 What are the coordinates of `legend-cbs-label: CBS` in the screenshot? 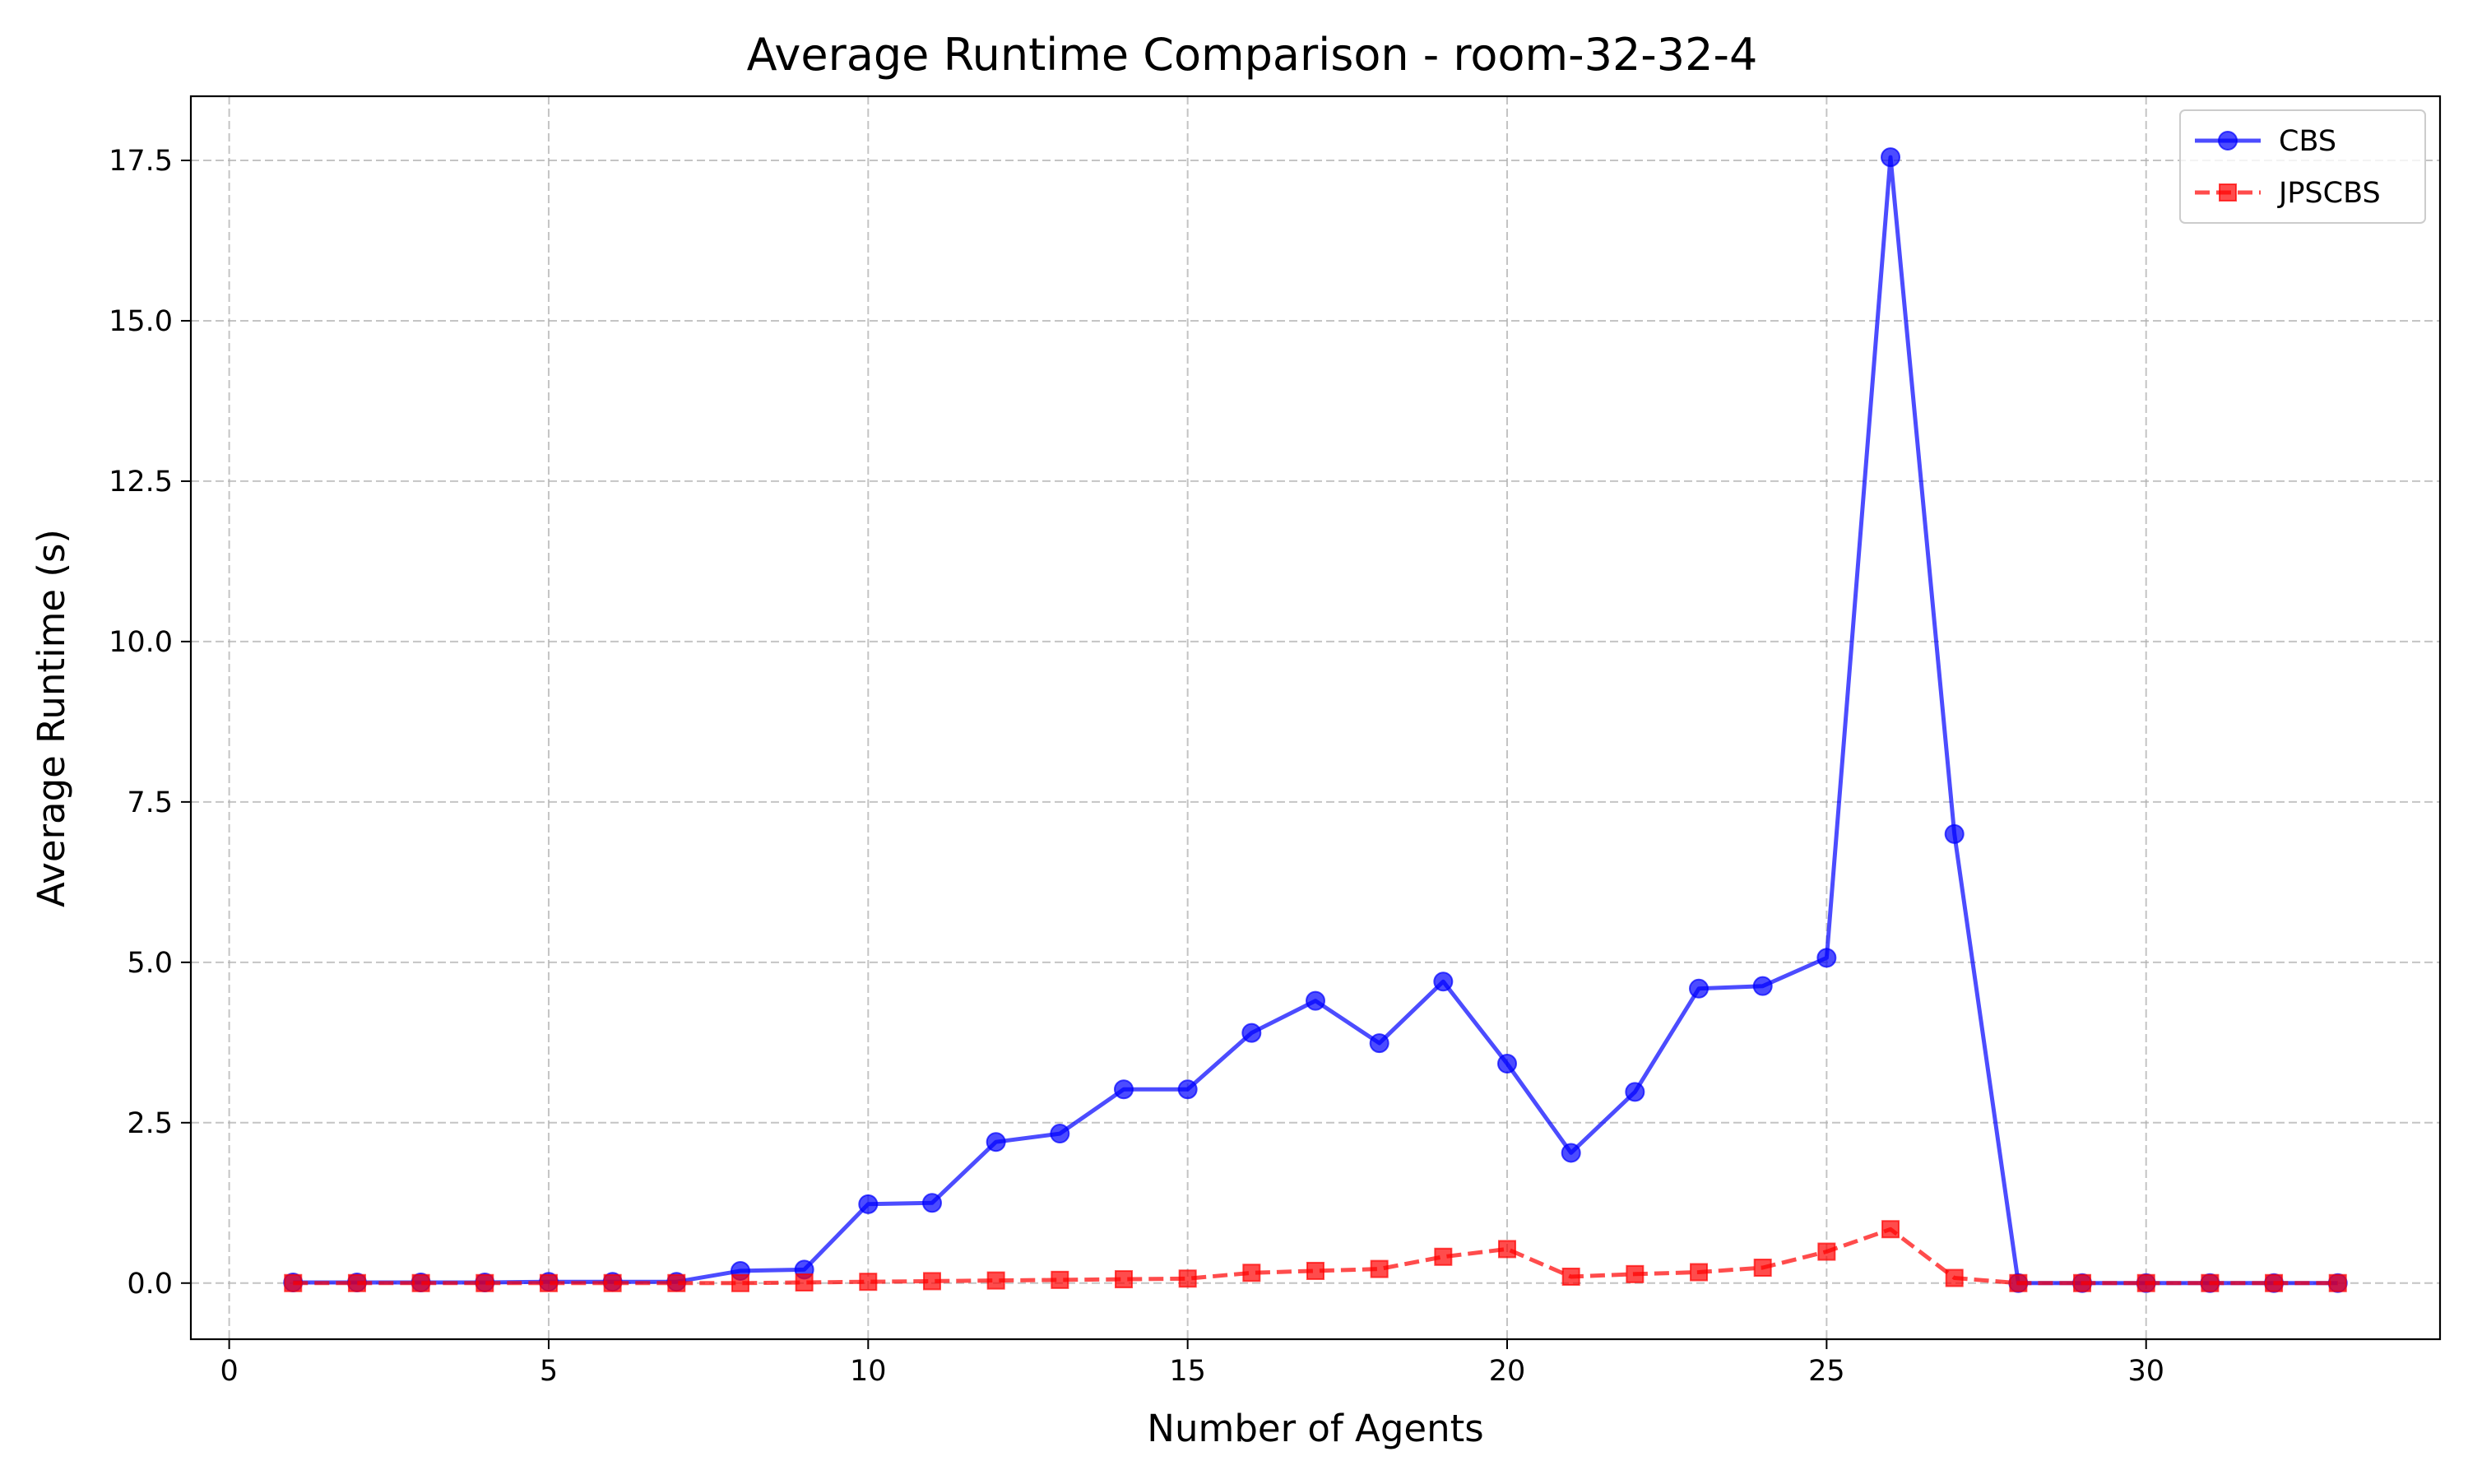 It's located at (2307, 141).